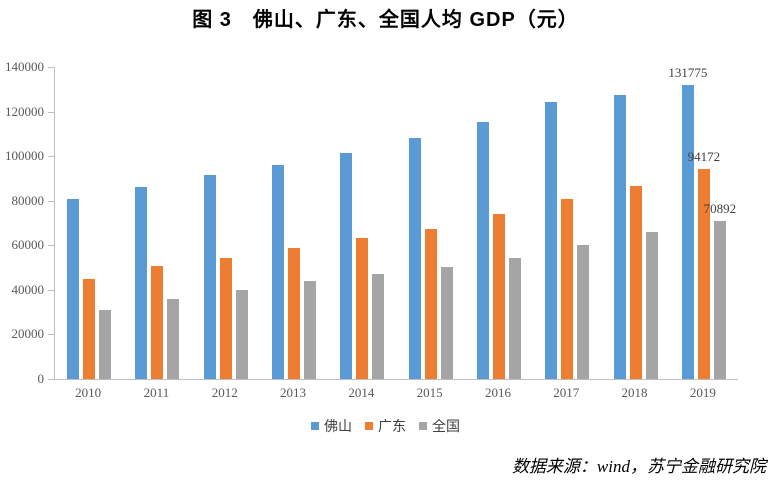  Describe the element at coordinates (209, 277) in the screenshot. I see `bar-佛山-2012` at that location.